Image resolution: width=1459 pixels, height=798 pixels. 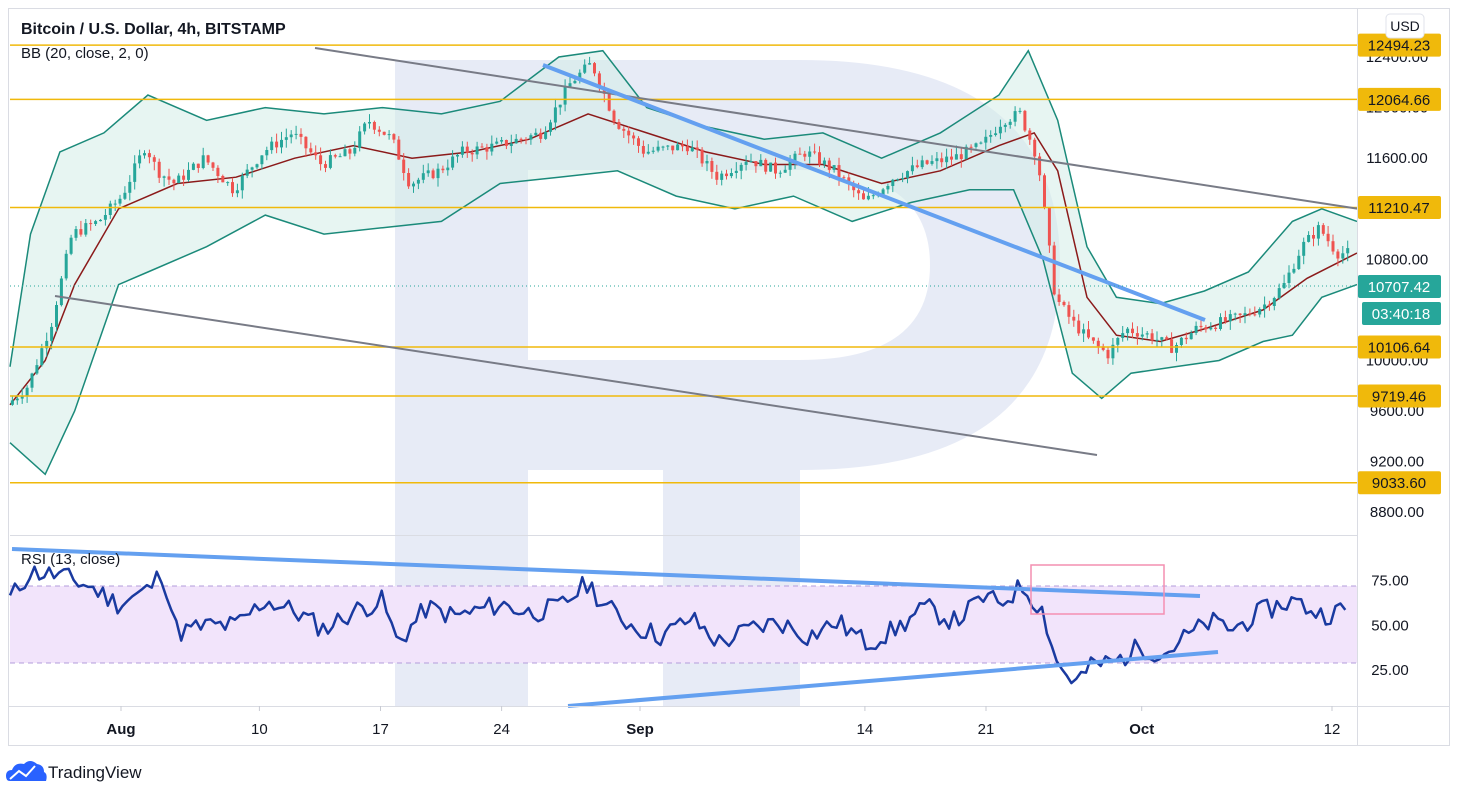 What do you see at coordinates (1405, 26) in the screenshot?
I see `currency-button-bg` at bounding box center [1405, 26].